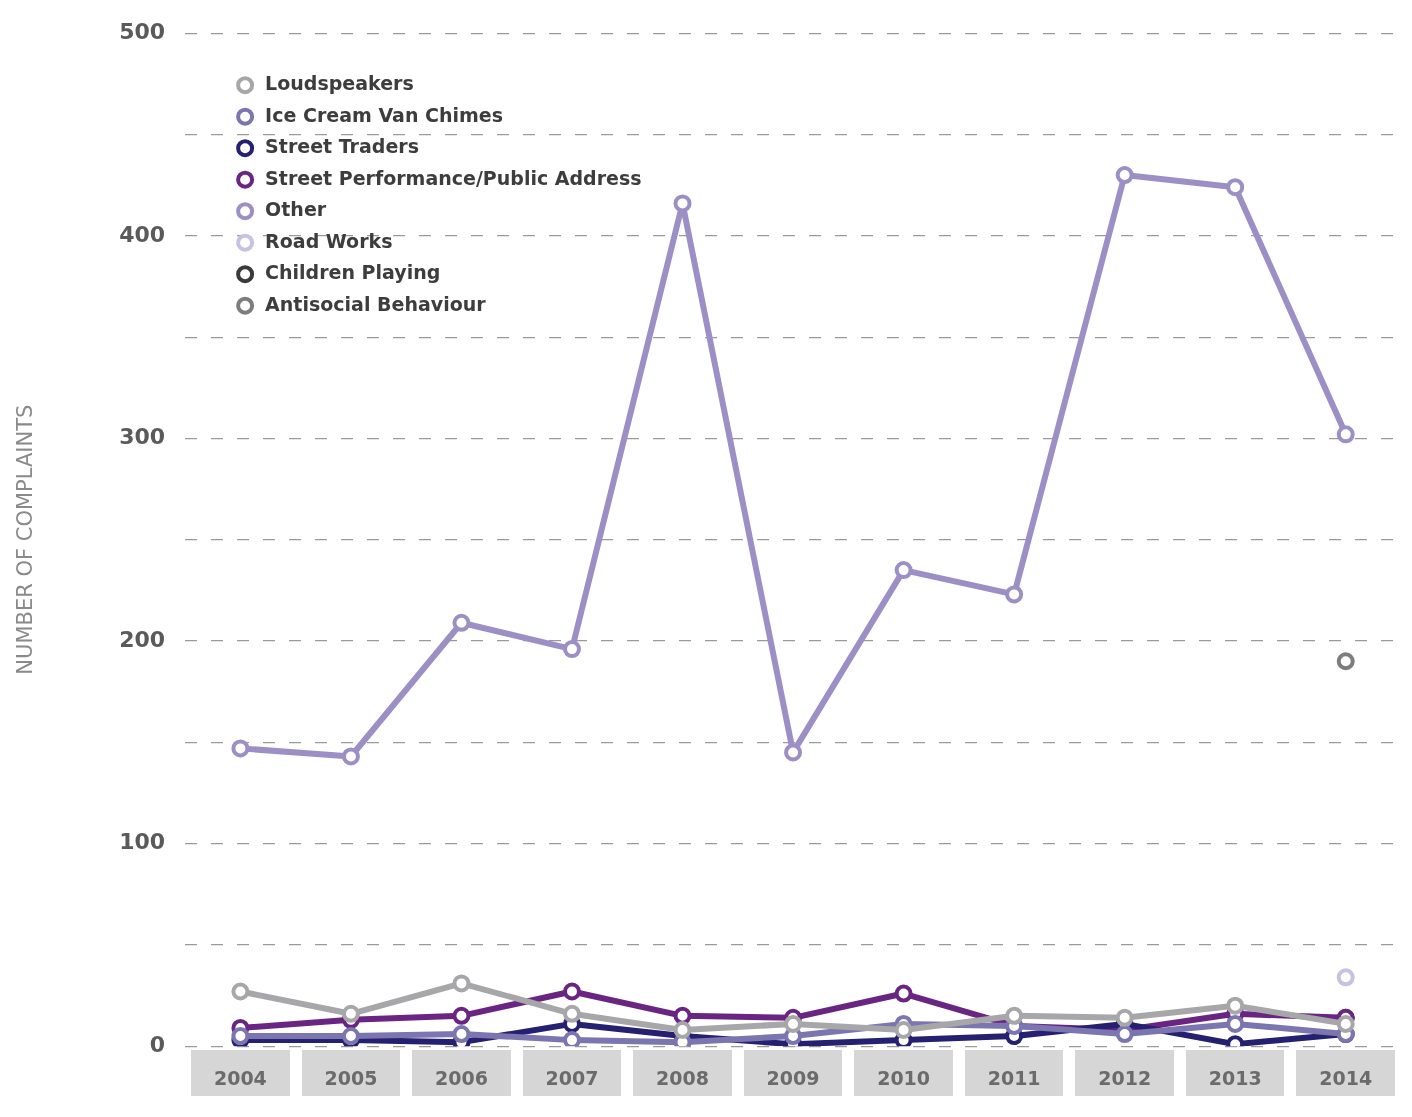  I want to click on legend-label: Other, so click(296, 209).